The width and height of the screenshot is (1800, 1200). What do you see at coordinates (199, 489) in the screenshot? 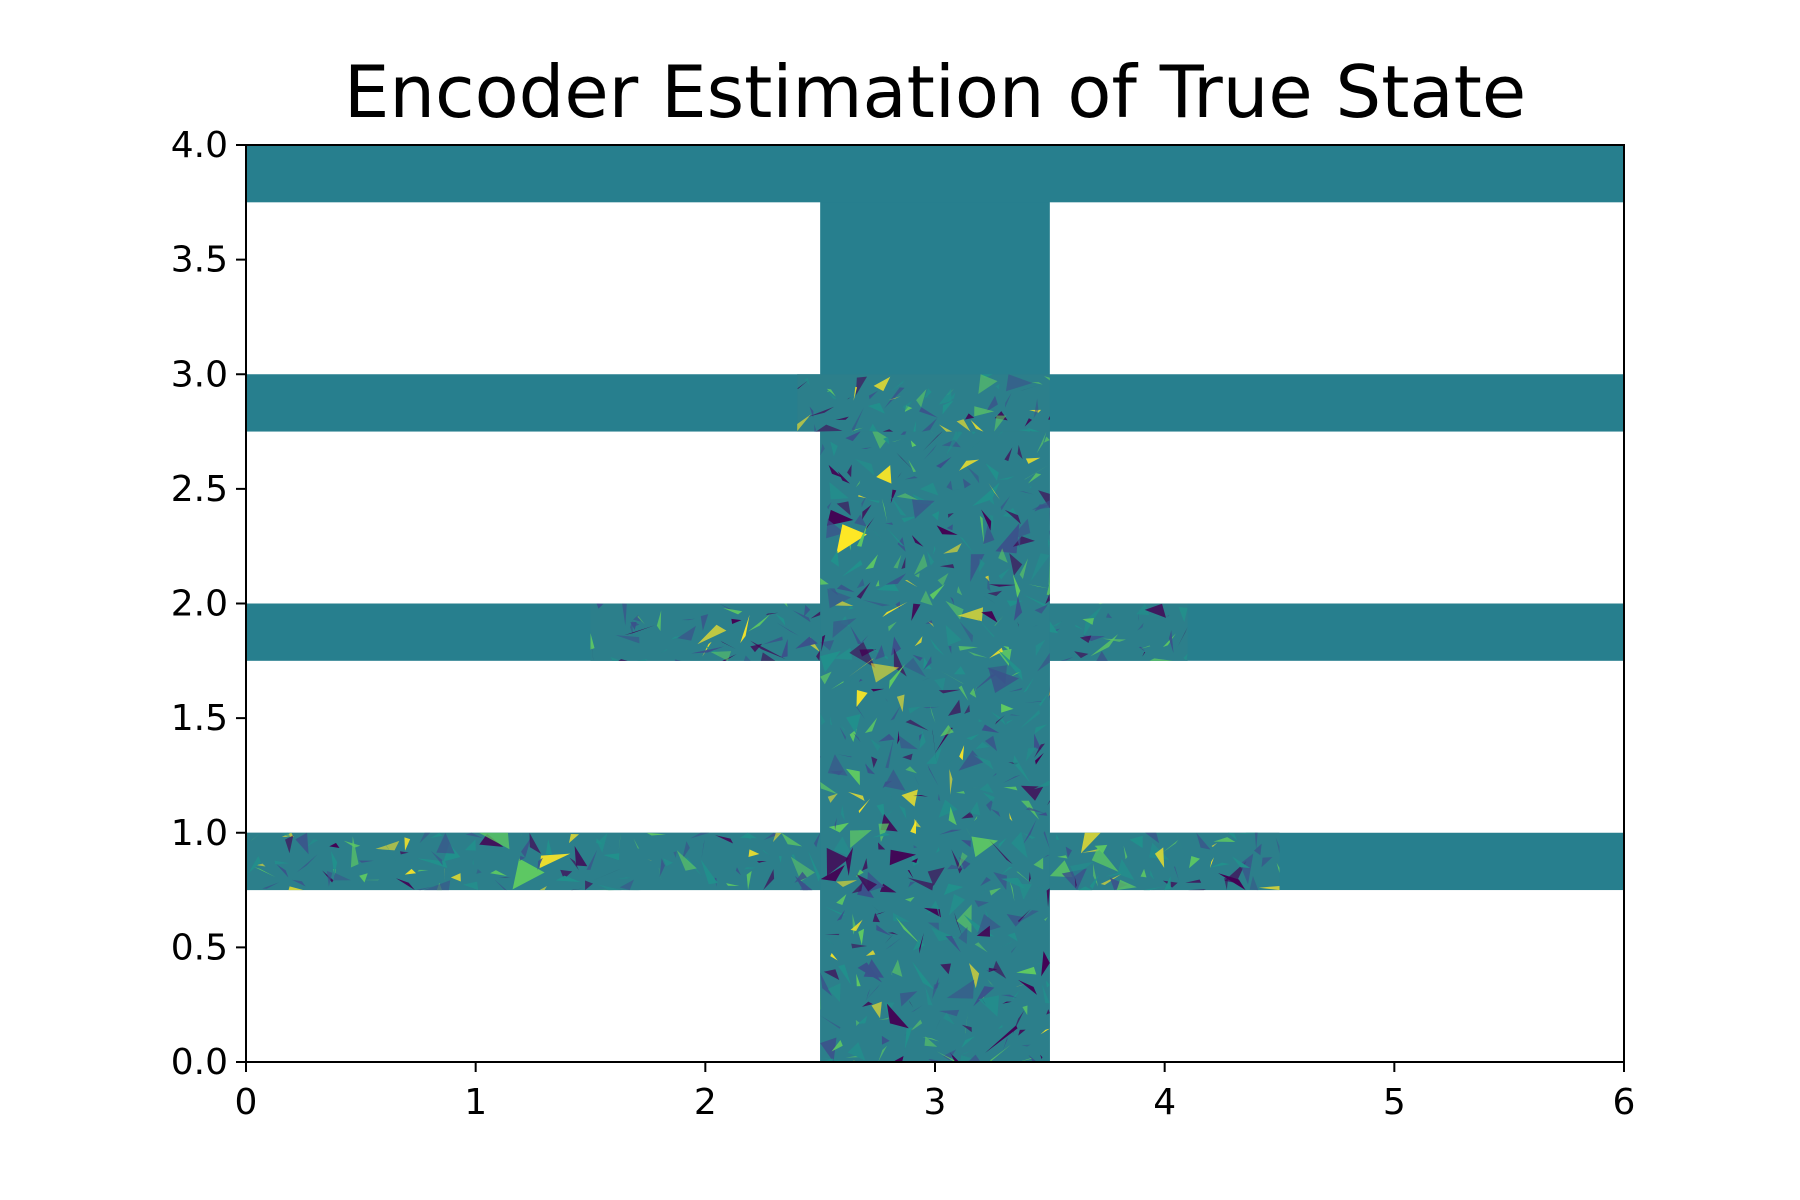
I see `y-tick-label: 2.5` at bounding box center [199, 489].